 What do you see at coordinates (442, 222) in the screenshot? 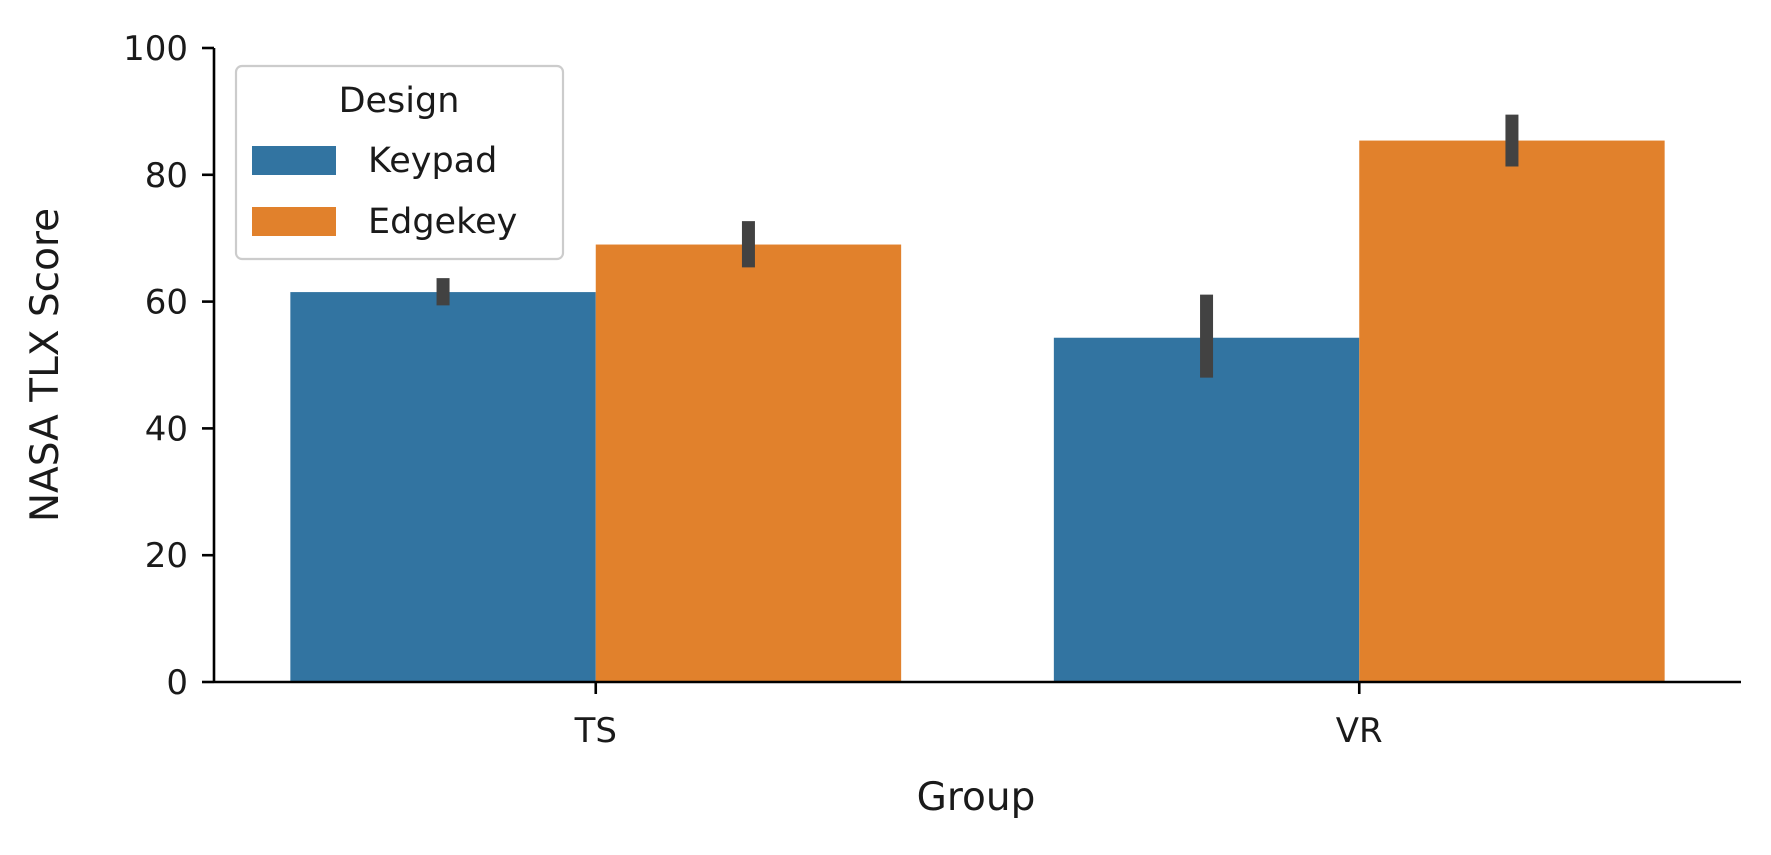
I see `legend-label-edgekey: Edgekey` at bounding box center [442, 222].